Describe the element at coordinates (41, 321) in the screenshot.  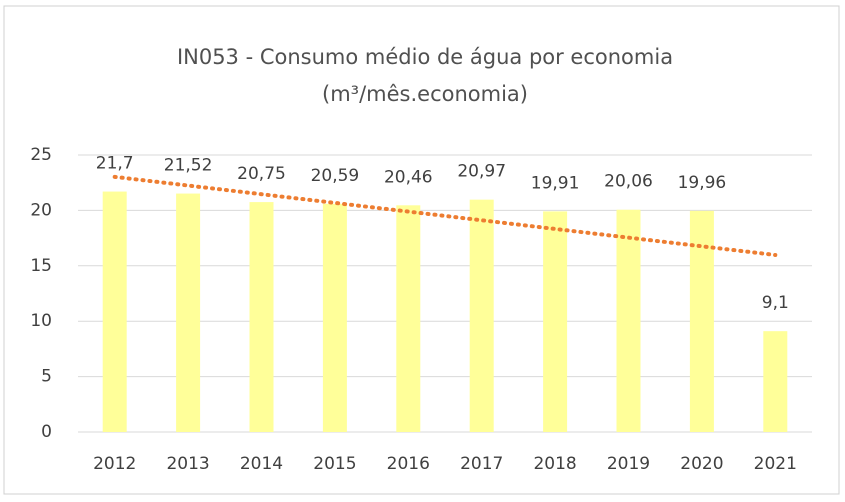
I see `y-tick-label: 10` at that location.